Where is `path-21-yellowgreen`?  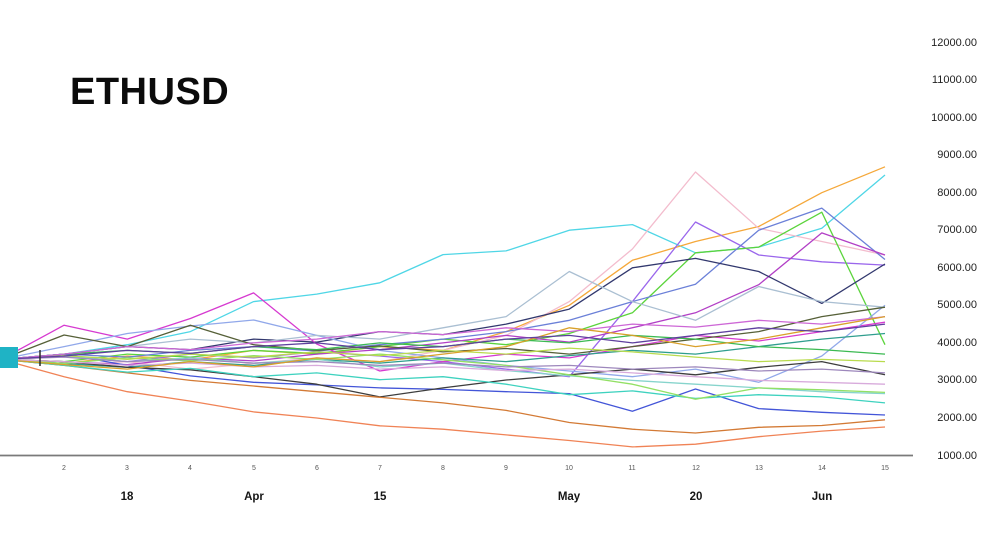 path-21-yellowgreen is located at coordinates (443, 355).